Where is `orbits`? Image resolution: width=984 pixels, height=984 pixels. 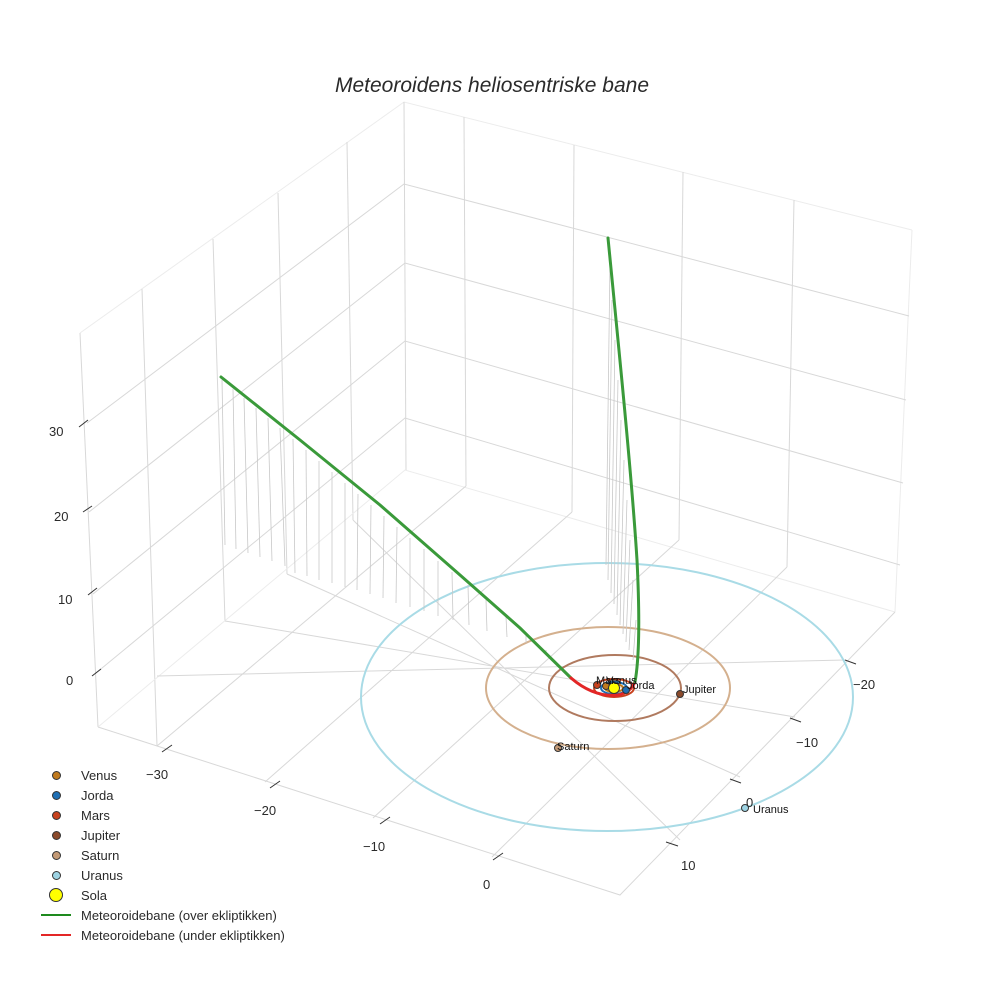 orbits is located at coordinates (607, 697).